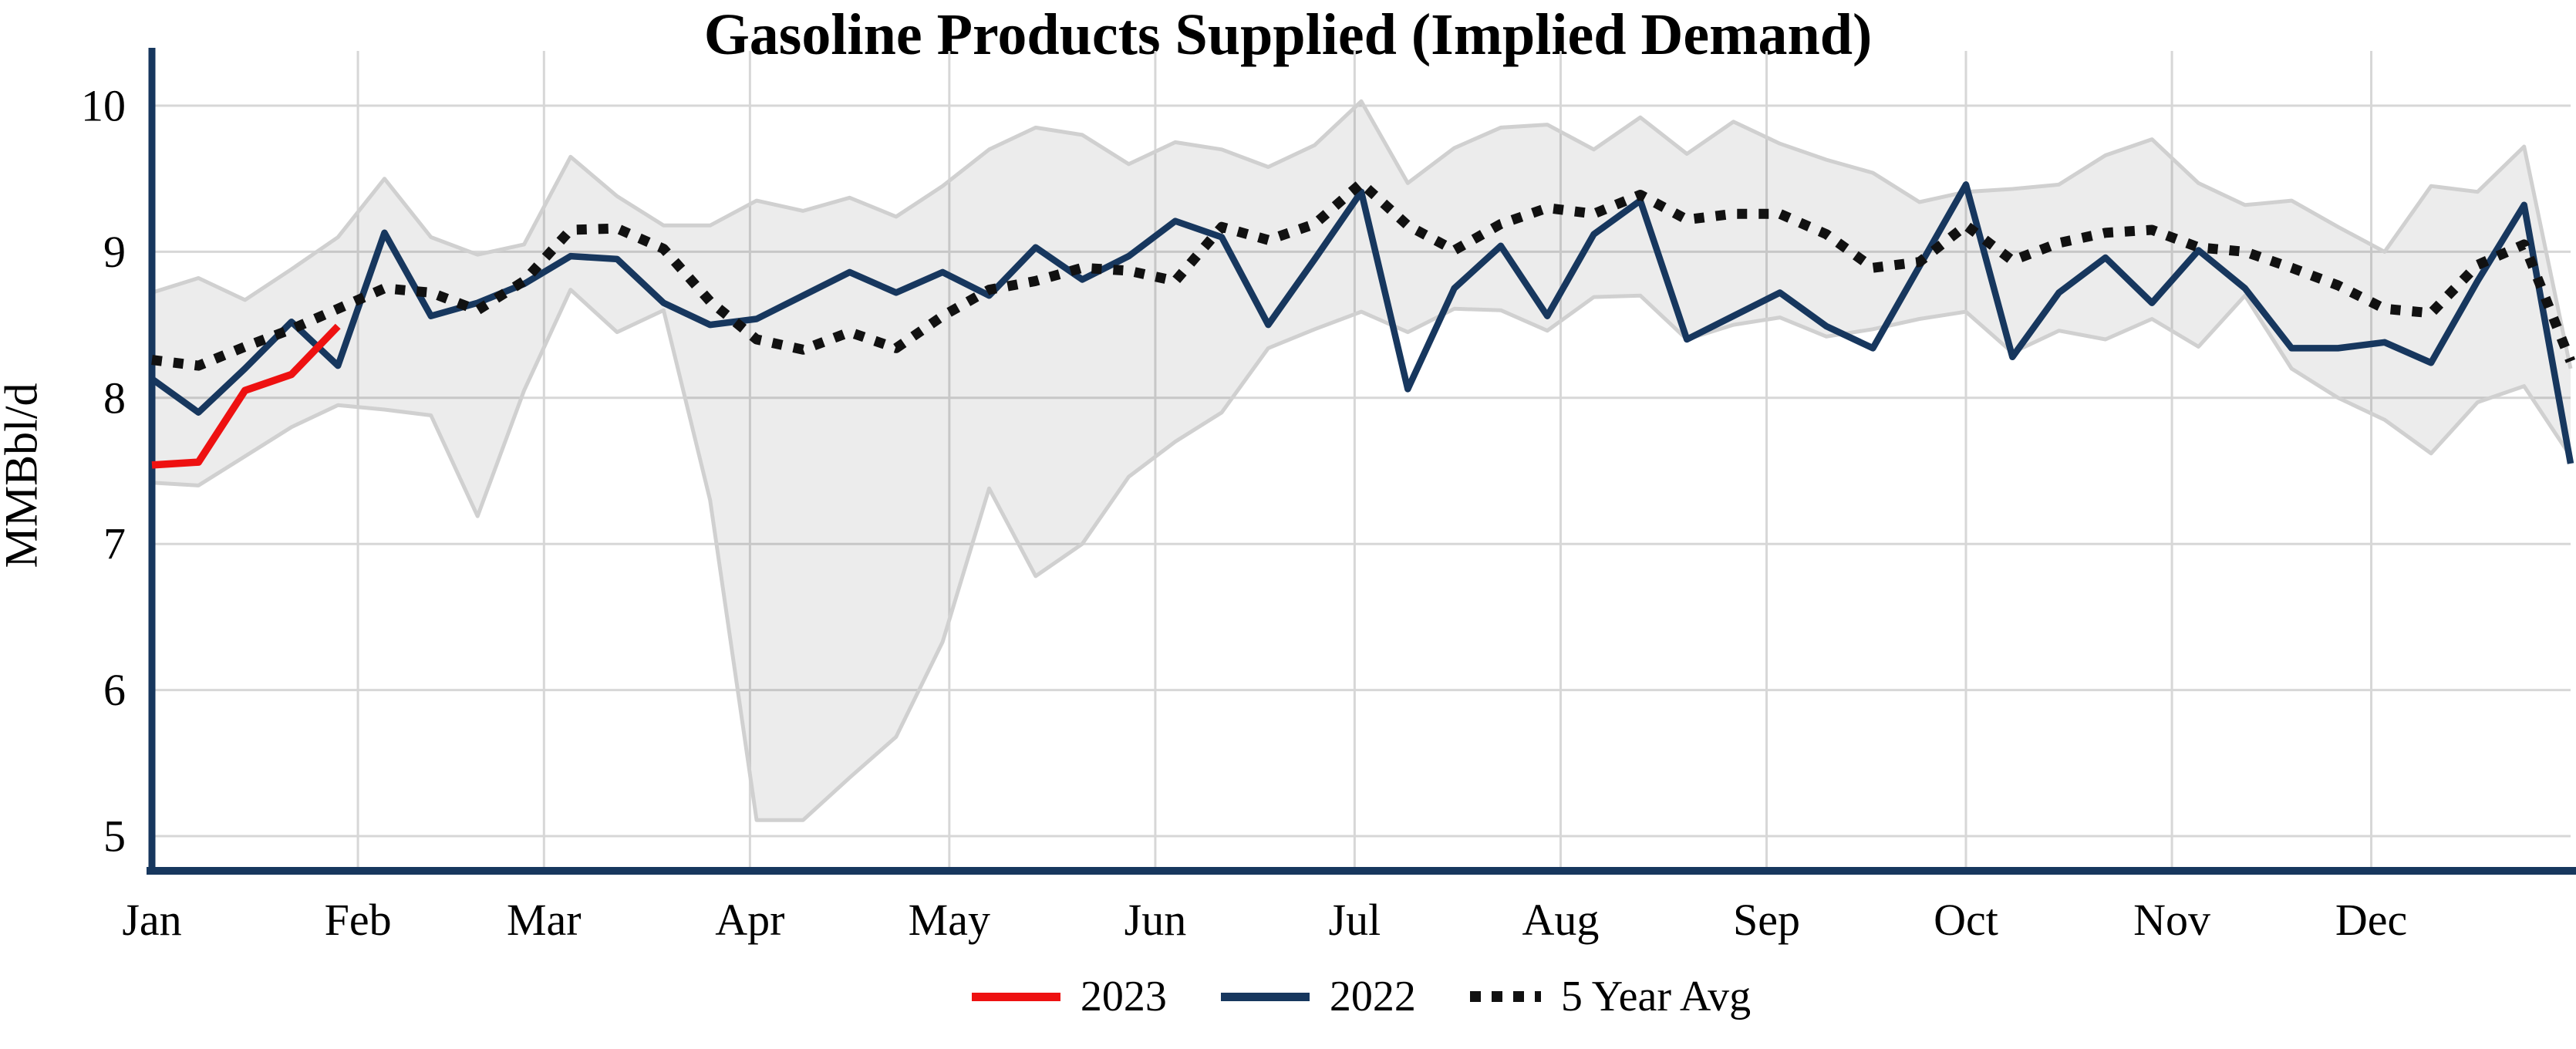  What do you see at coordinates (1656, 996) in the screenshot?
I see `legend-label: 5 Year Avg` at bounding box center [1656, 996].